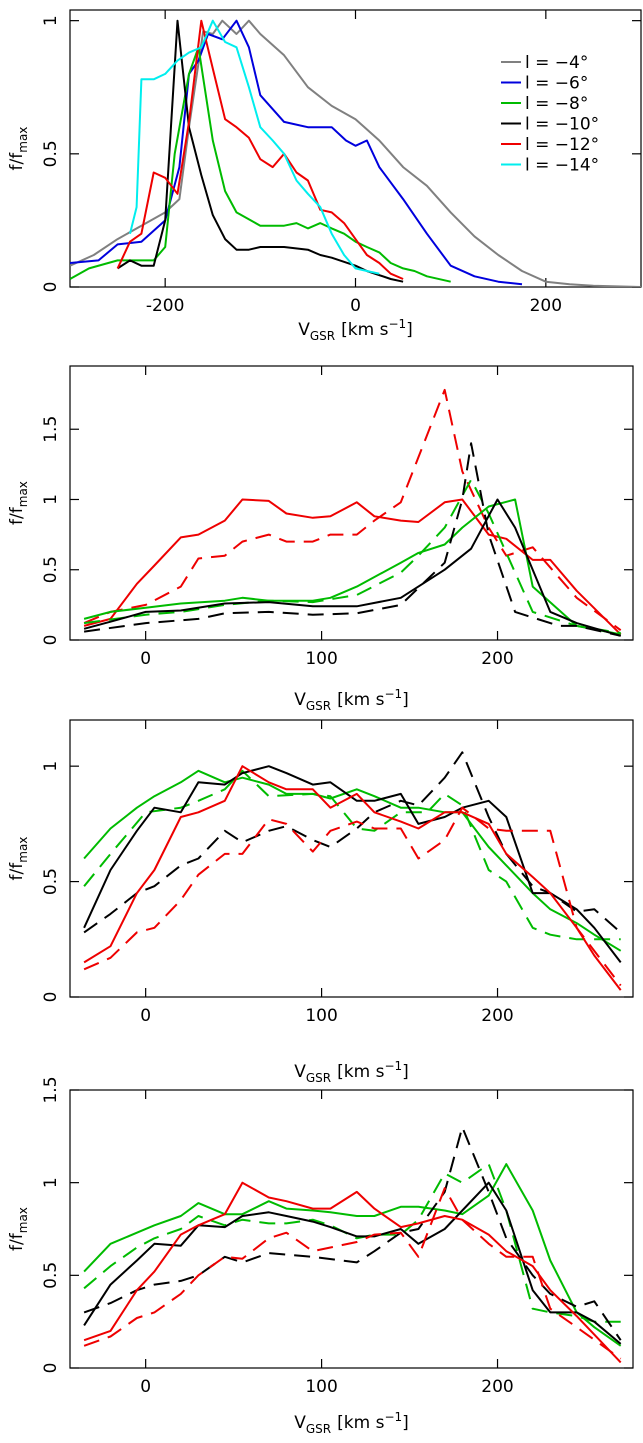  What do you see at coordinates (562, 145) in the screenshot?
I see `legend-label: l = −12°` at bounding box center [562, 145].